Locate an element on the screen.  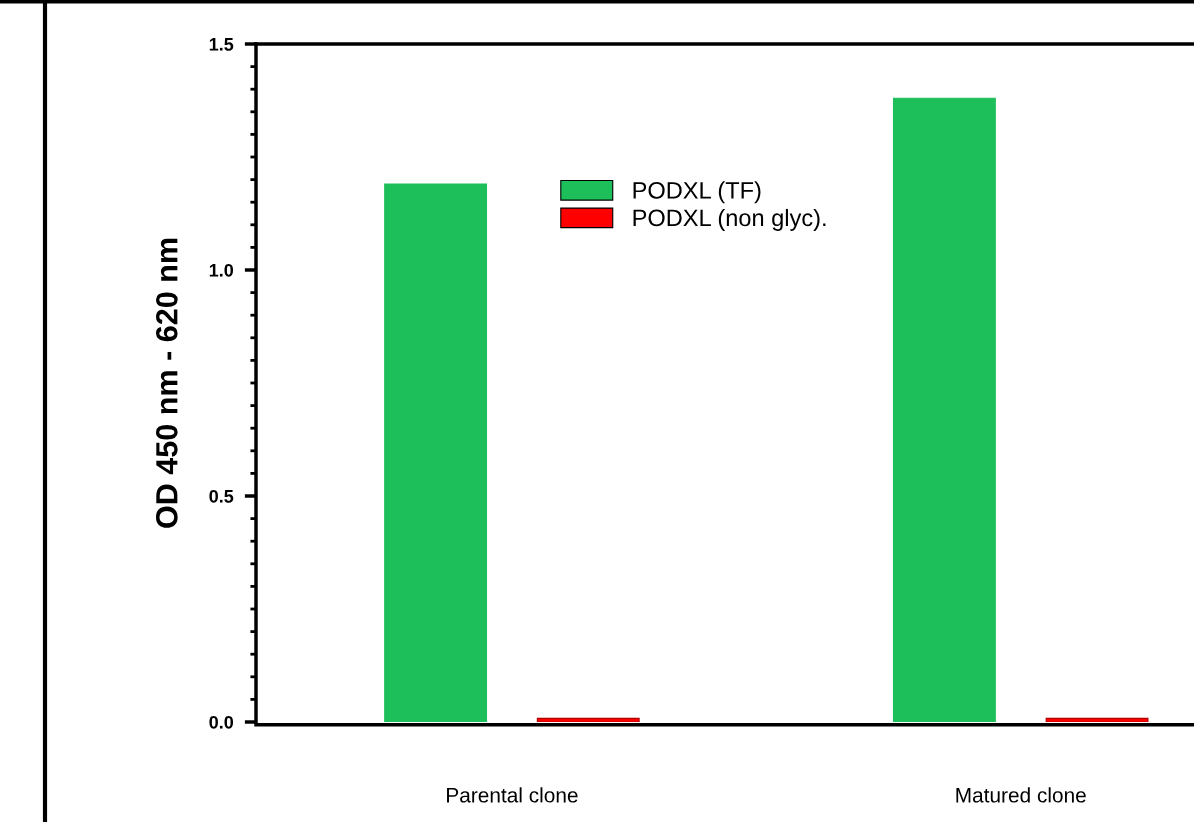
x-tick-label: Parental clone is located at coordinates (512, 795).